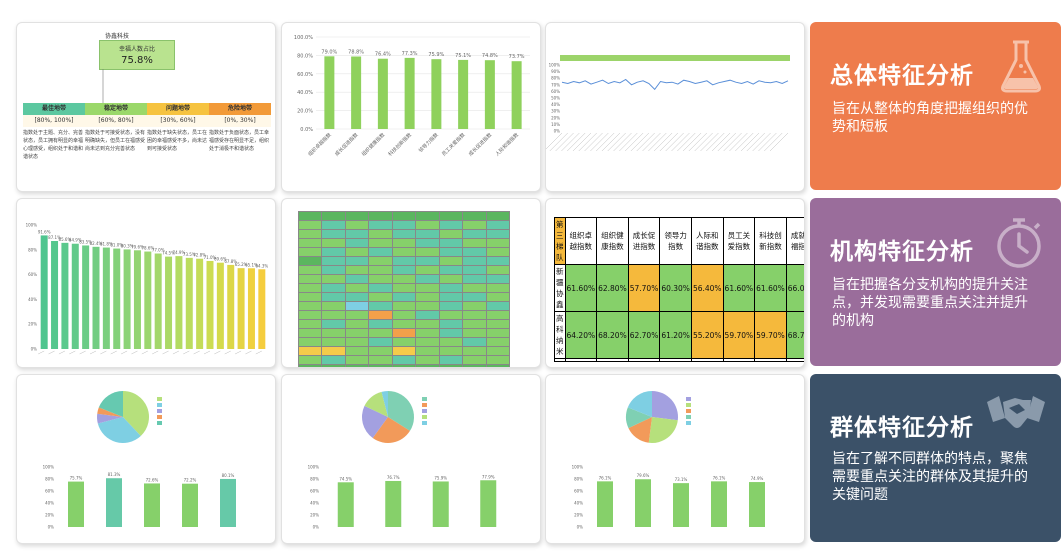 The height and width of the screenshot is (554, 1061). What do you see at coordinates (770, 288) in the screenshot?
I see `tier-table-cell: 61.60%` at bounding box center [770, 288].